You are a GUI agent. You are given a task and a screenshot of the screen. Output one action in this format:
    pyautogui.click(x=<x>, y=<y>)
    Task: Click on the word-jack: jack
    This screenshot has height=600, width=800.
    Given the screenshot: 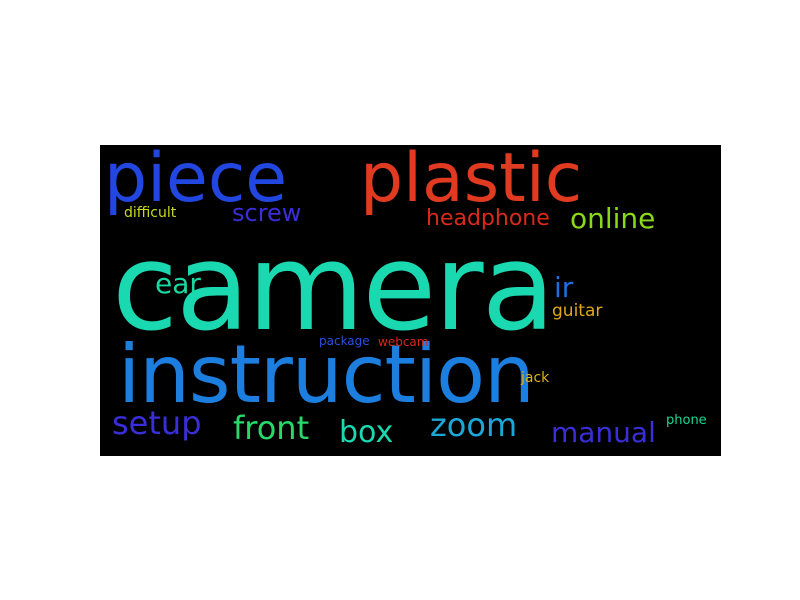 What is the action you would take?
    pyautogui.click(x=535, y=378)
    